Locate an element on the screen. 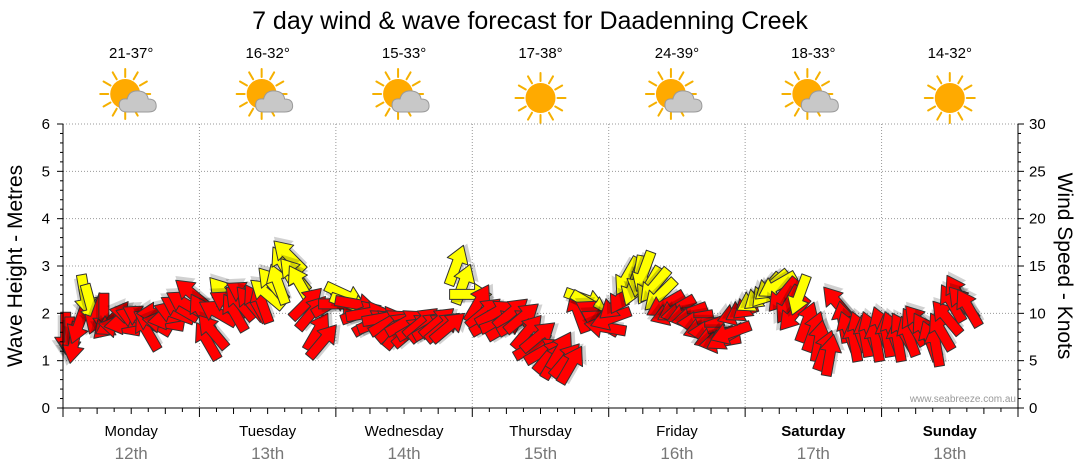 The height and width of the screenshot is (475, 1080). temp-range-label: 24-39° is located at coordinates (677, 53).